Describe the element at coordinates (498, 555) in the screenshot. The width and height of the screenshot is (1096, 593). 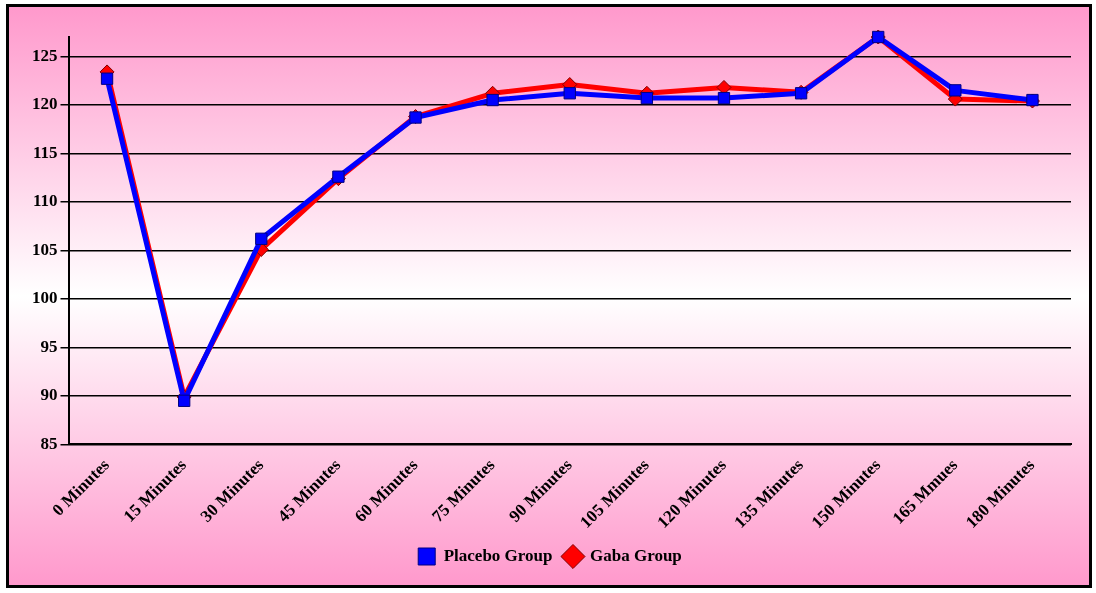
I see `legend-label: Placebo Group` at that location.